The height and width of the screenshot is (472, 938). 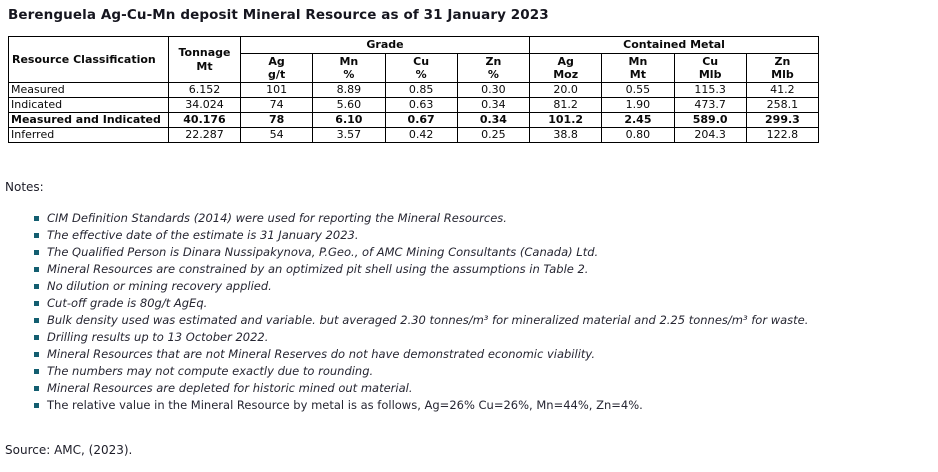 What do you see at coordinates (493, 90) in the screenshot?
I see `cell-zn-pct: 0.30` at bounding box center [493, 90].